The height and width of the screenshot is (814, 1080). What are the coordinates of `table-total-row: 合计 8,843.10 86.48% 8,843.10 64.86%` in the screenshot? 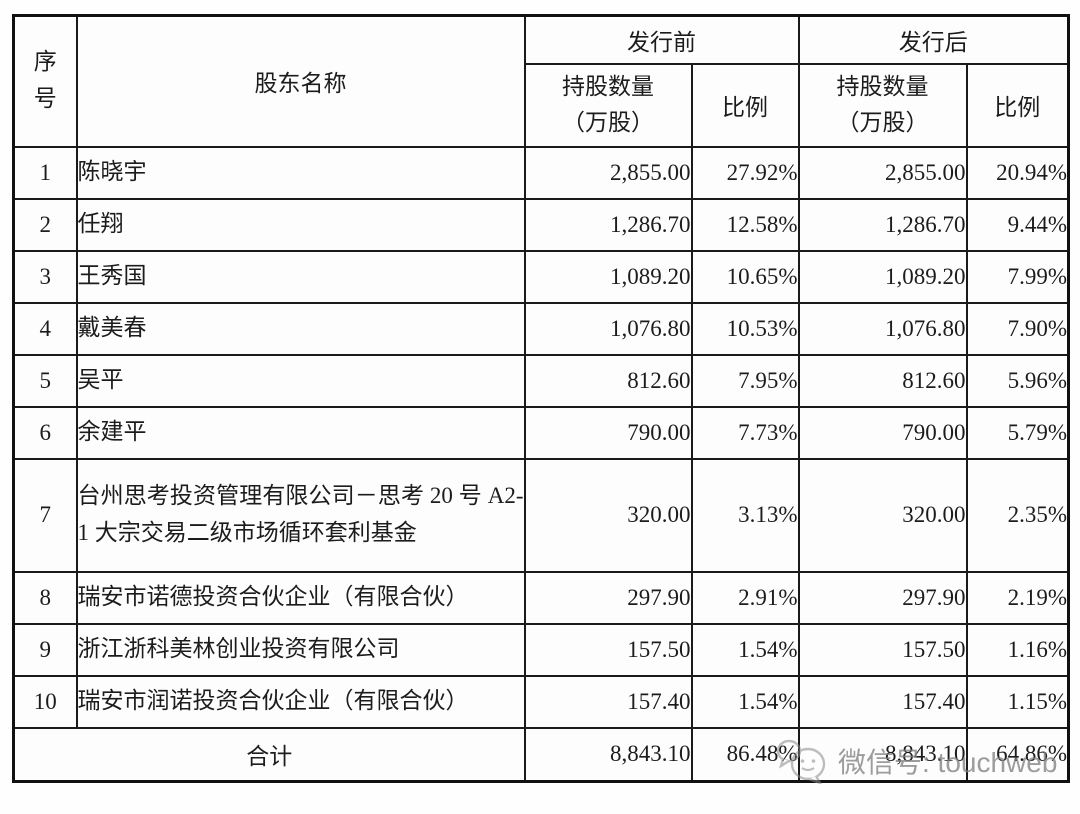 It's located at (541, 754).